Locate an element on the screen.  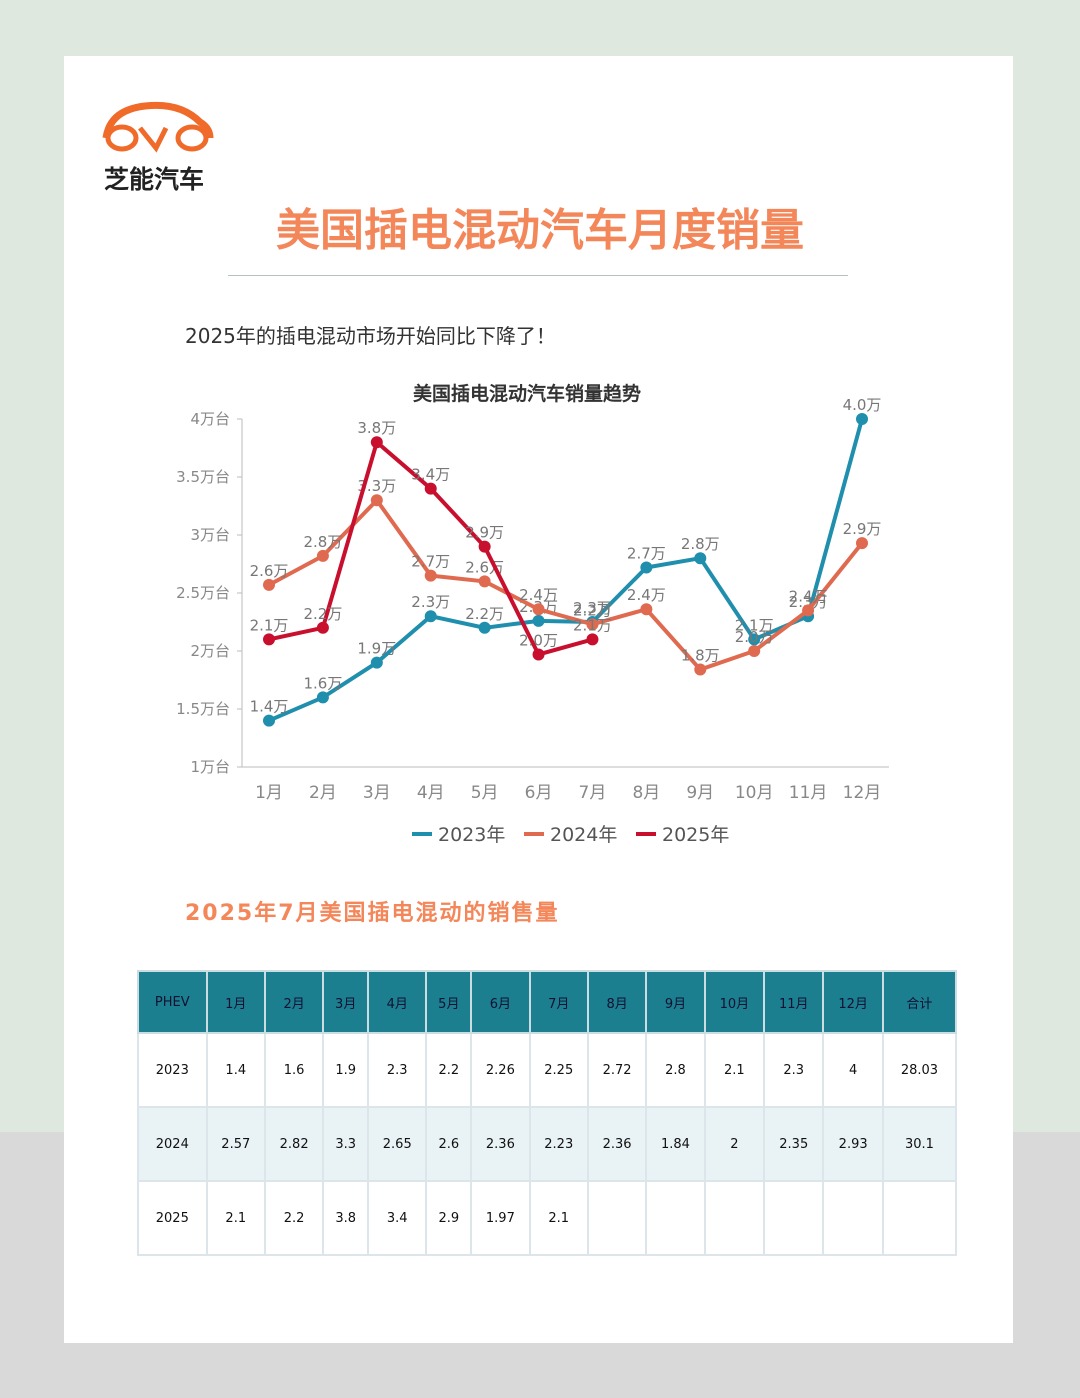
legend-label: 2025年 is located at coordinates (695, 835).